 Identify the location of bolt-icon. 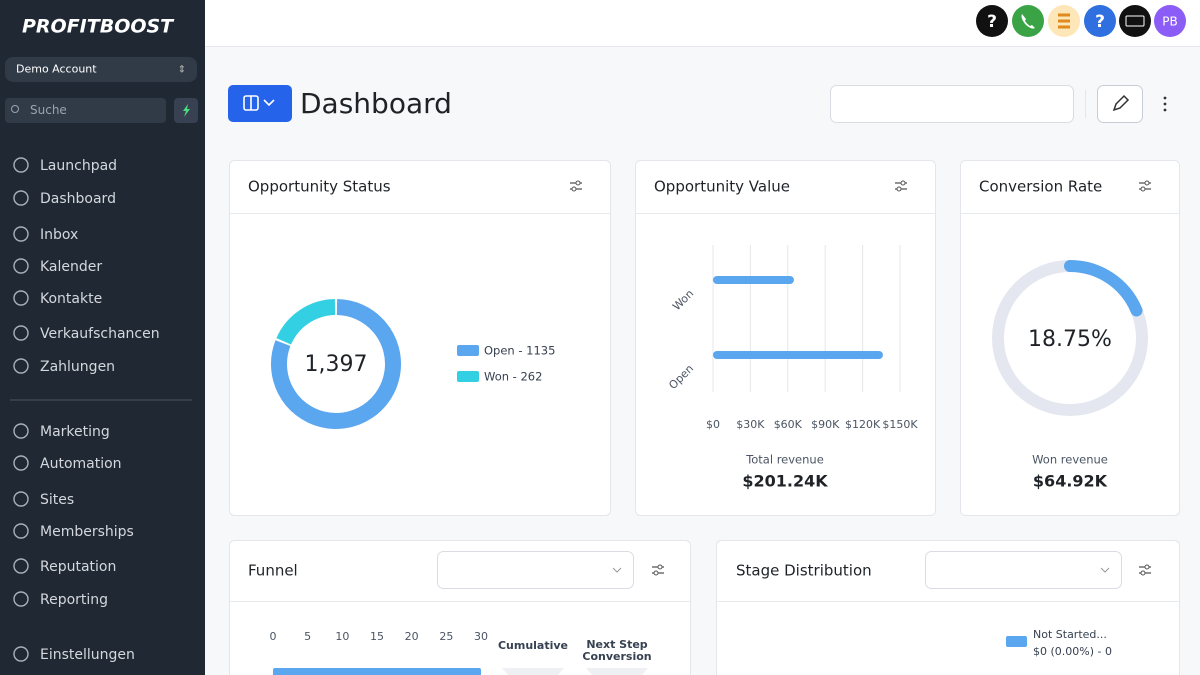
(186, 110).